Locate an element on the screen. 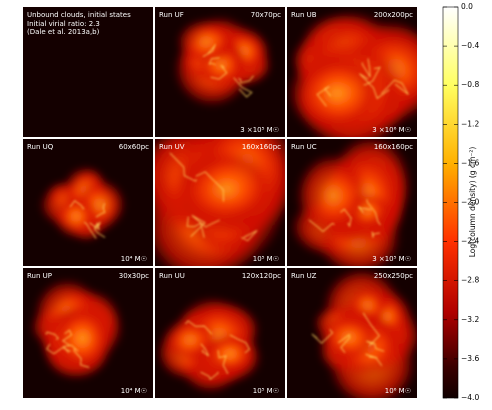 Image resolution: width=492 pixels, height=410 pixels. panel-name: Run UV is located at coordinates (172, 147).